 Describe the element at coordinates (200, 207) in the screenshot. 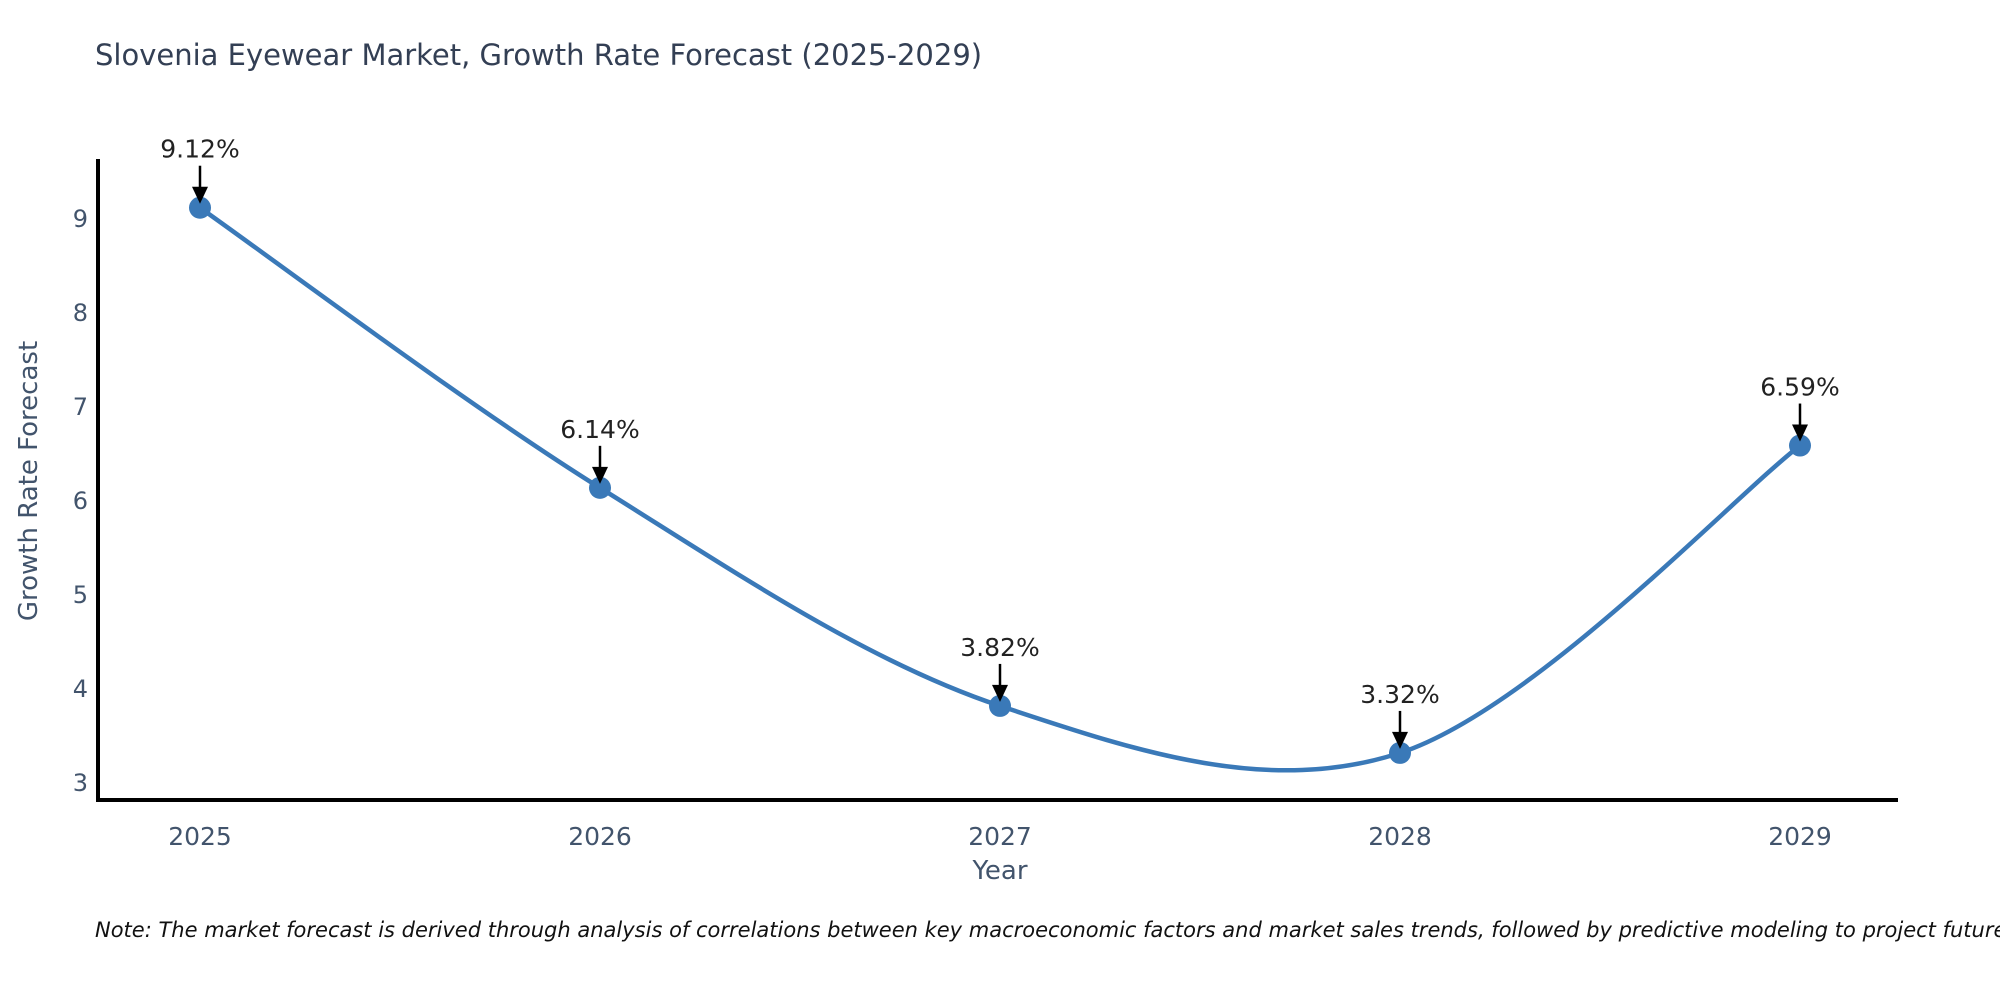

I see `data-point-2025` at that location.